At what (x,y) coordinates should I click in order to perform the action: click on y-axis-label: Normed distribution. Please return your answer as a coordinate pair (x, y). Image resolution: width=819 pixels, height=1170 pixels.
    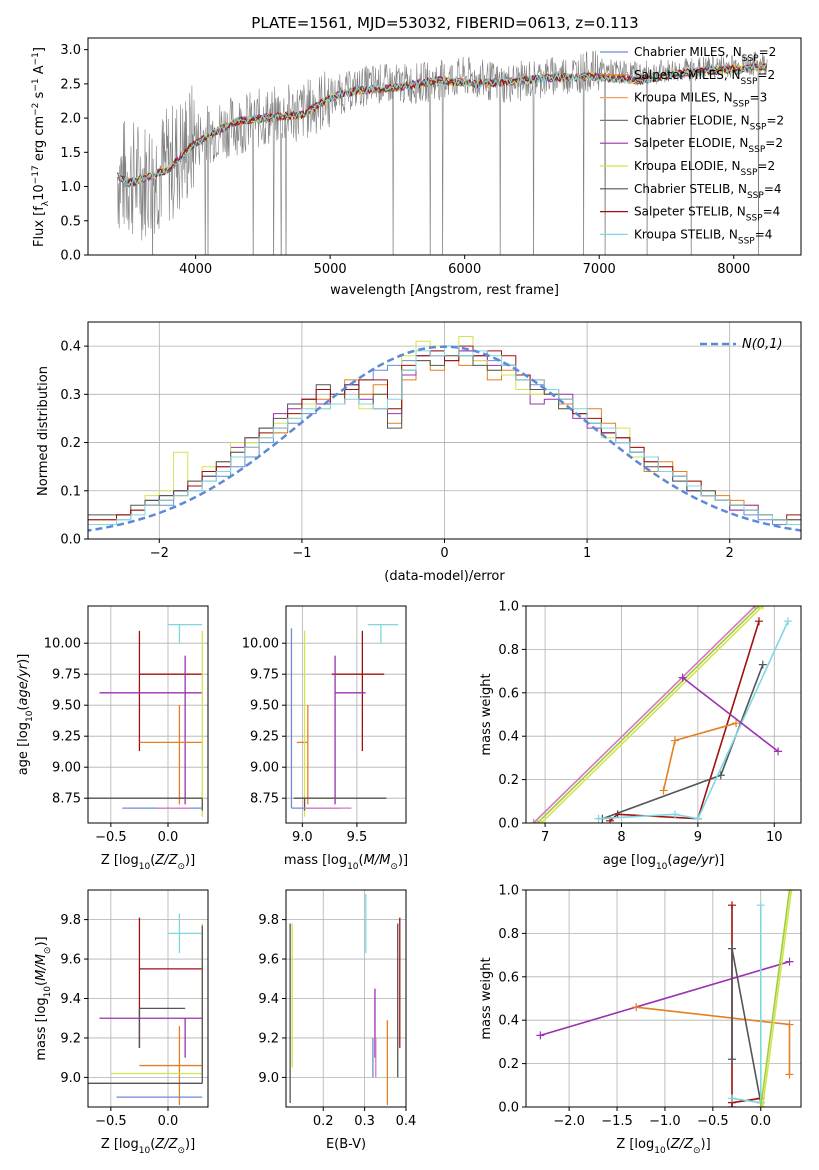
    Looking at the image, I should click on (43, 431).